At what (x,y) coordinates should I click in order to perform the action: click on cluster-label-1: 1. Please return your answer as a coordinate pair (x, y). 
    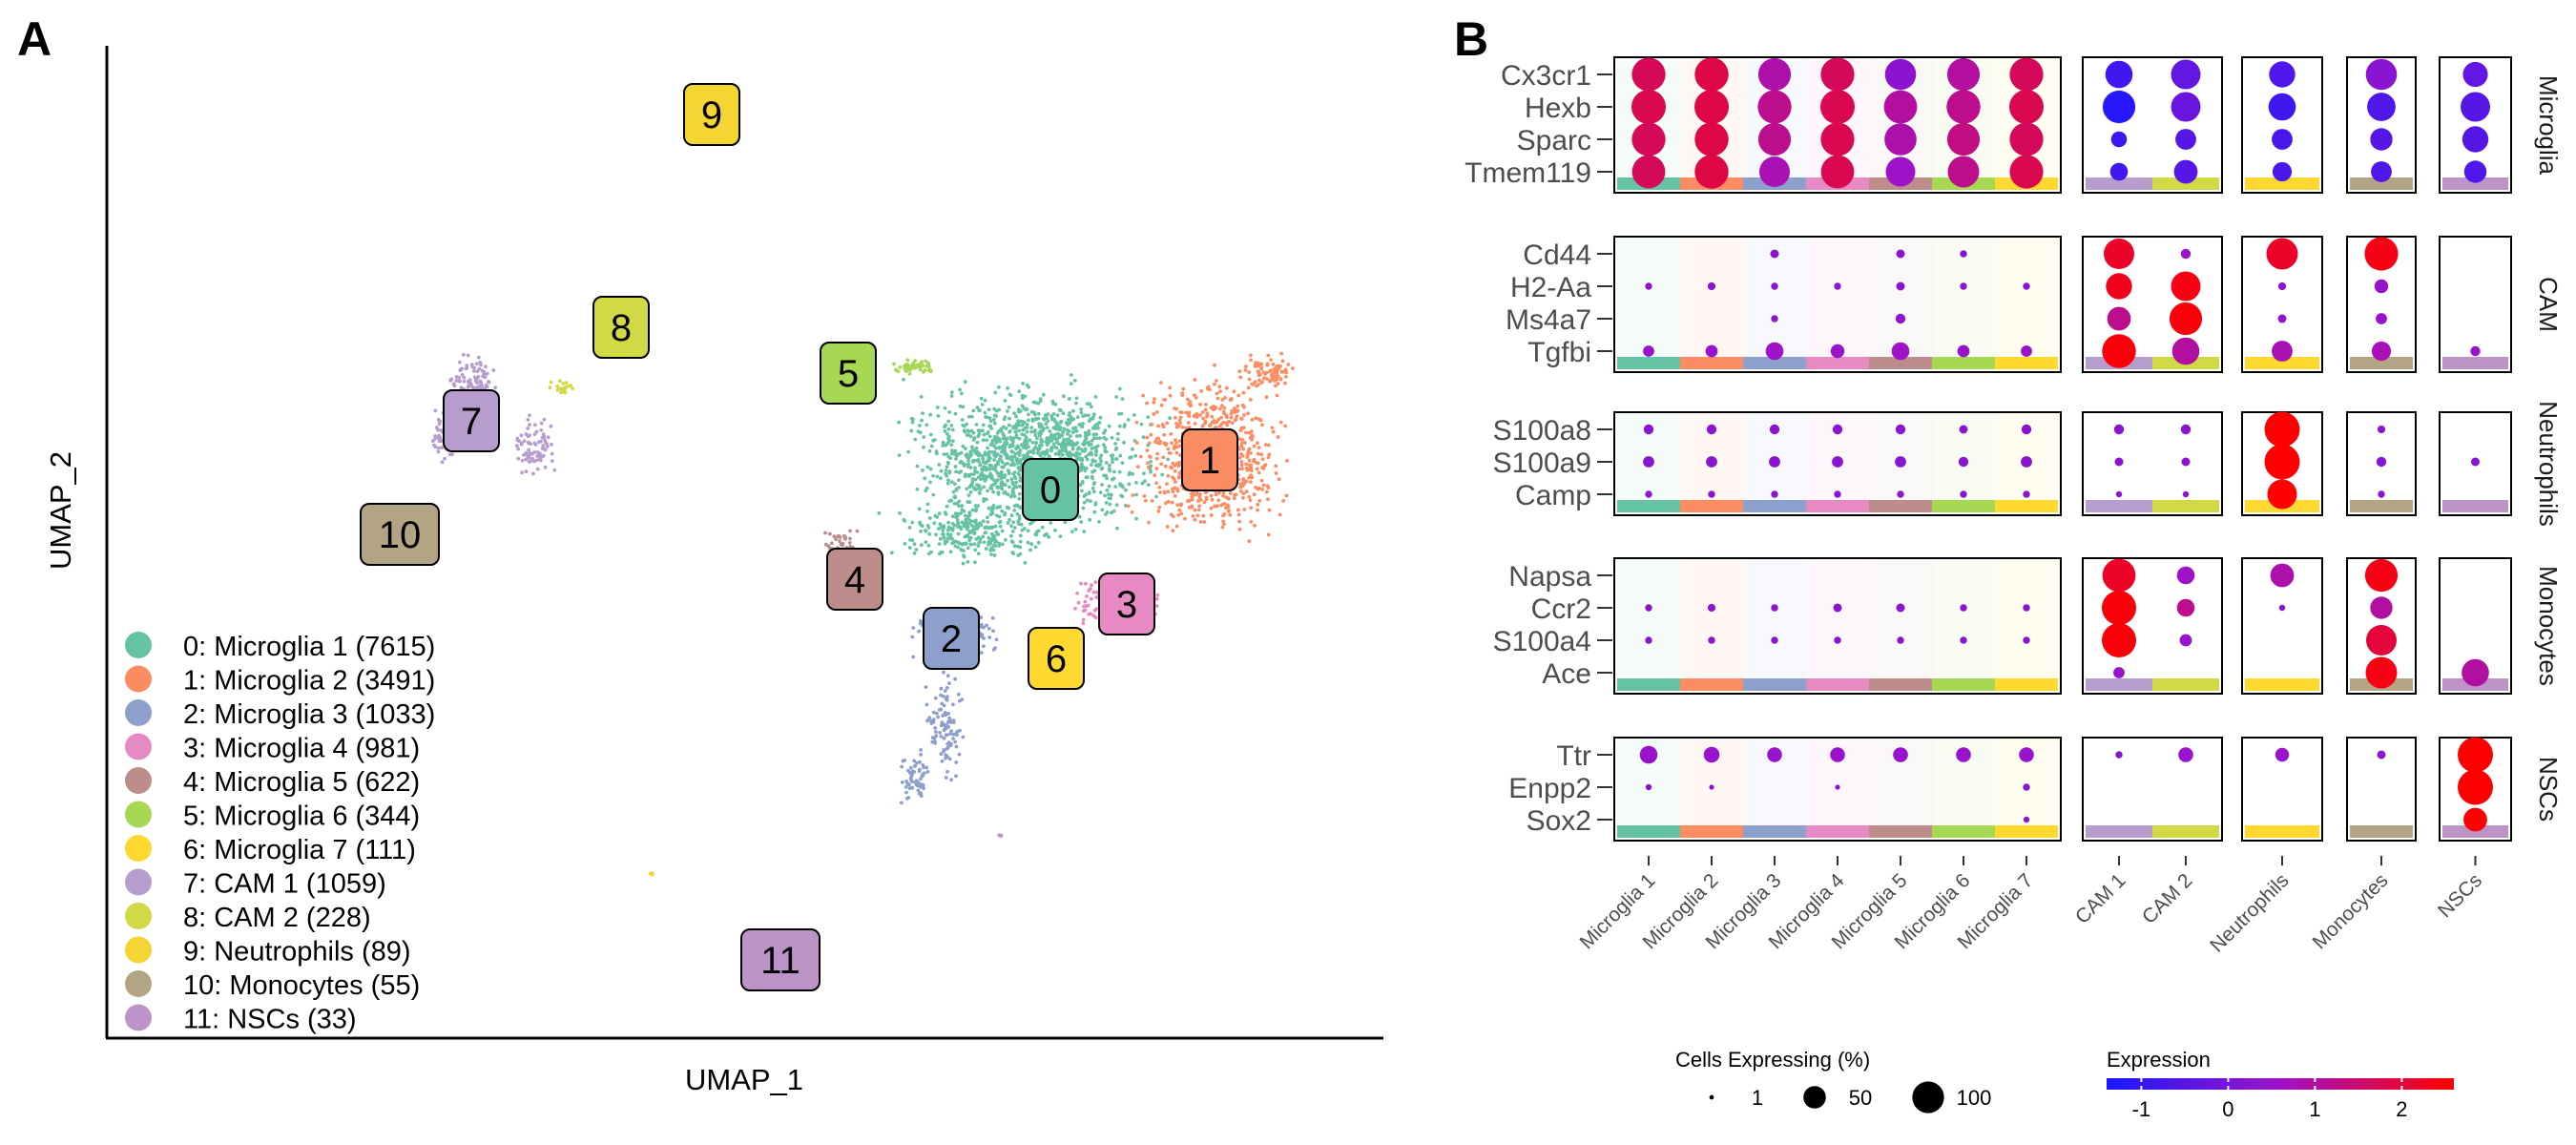
    Looking at the image, I should click on (1209, 459).